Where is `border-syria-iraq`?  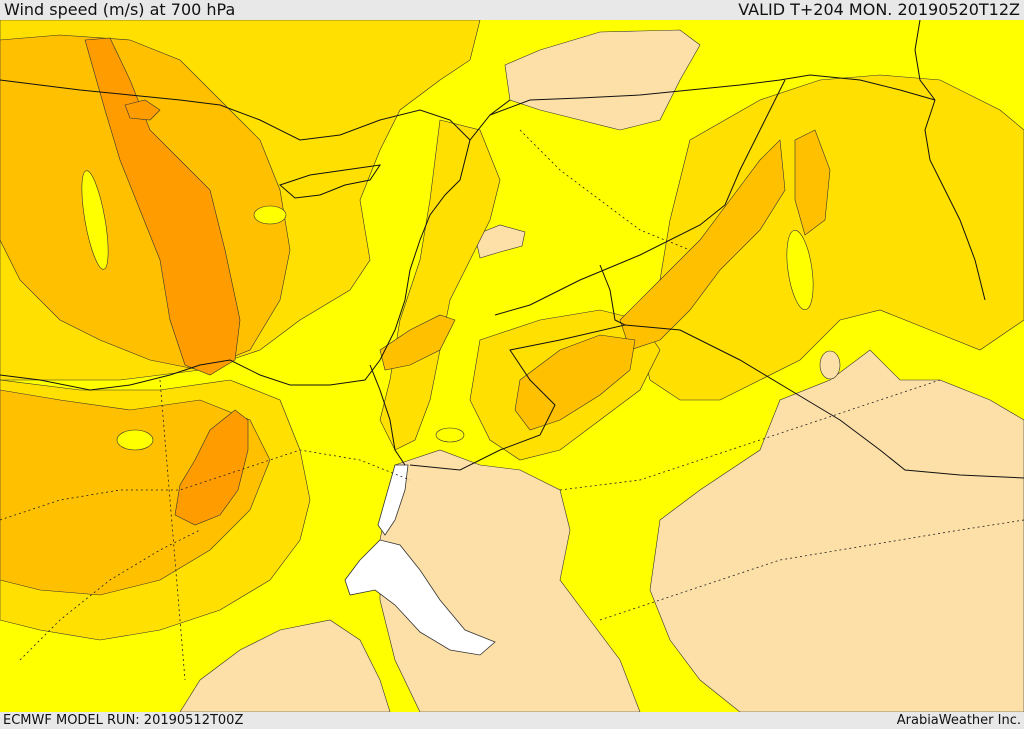
border-syria-iraq is located at coordinates (640, 197).